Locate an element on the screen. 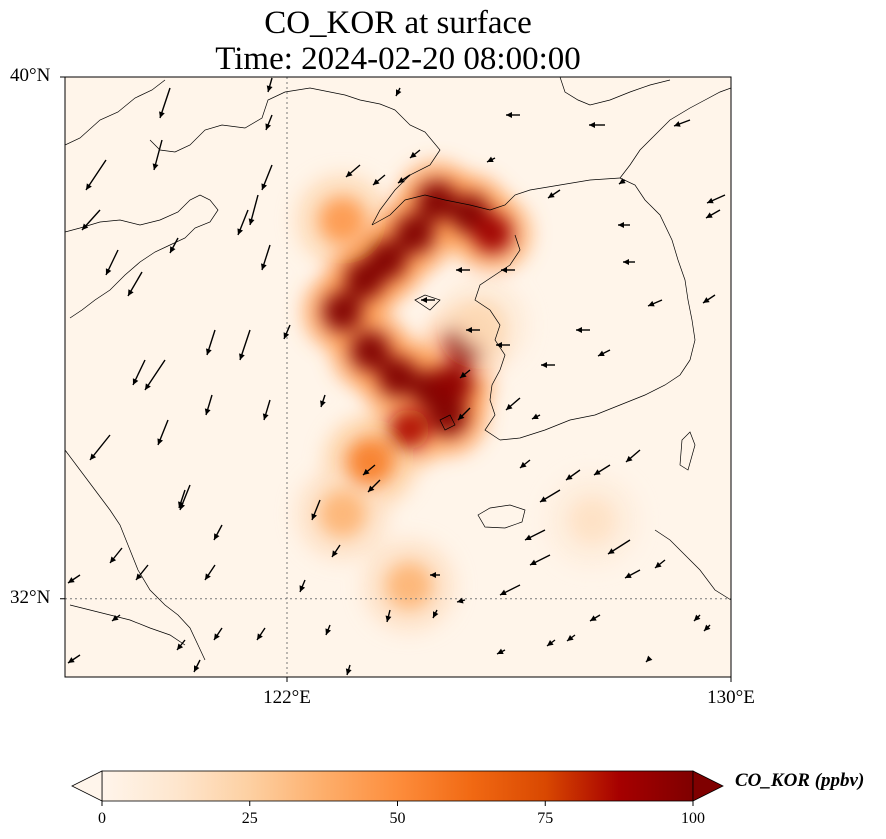 The height and width of the screenshot is (839, 886). lon-label-130e: 130°E is located at coordinates (731, 697).